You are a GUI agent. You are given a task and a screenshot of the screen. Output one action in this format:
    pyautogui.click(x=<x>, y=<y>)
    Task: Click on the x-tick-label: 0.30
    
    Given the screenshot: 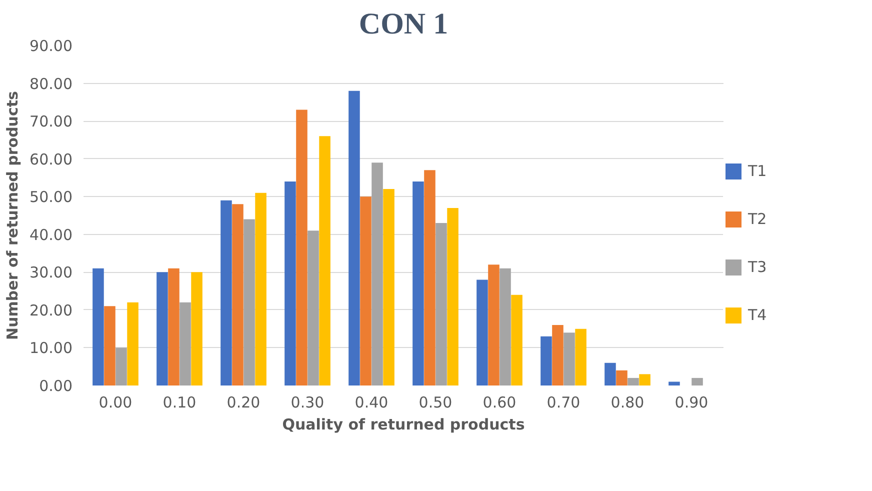 What is the action you would take?
    pyautogui.click(x=307, y=403)
    